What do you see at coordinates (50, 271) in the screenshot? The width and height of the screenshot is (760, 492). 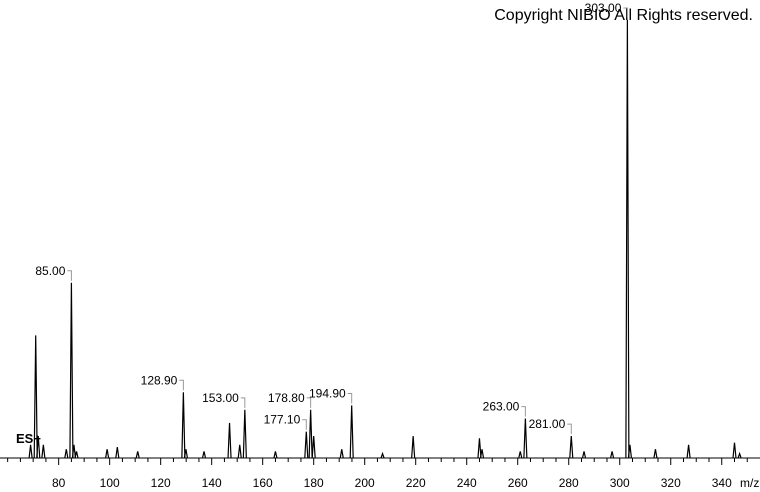 I see `peak-label: 85.00` at bounding box center [50, 271].